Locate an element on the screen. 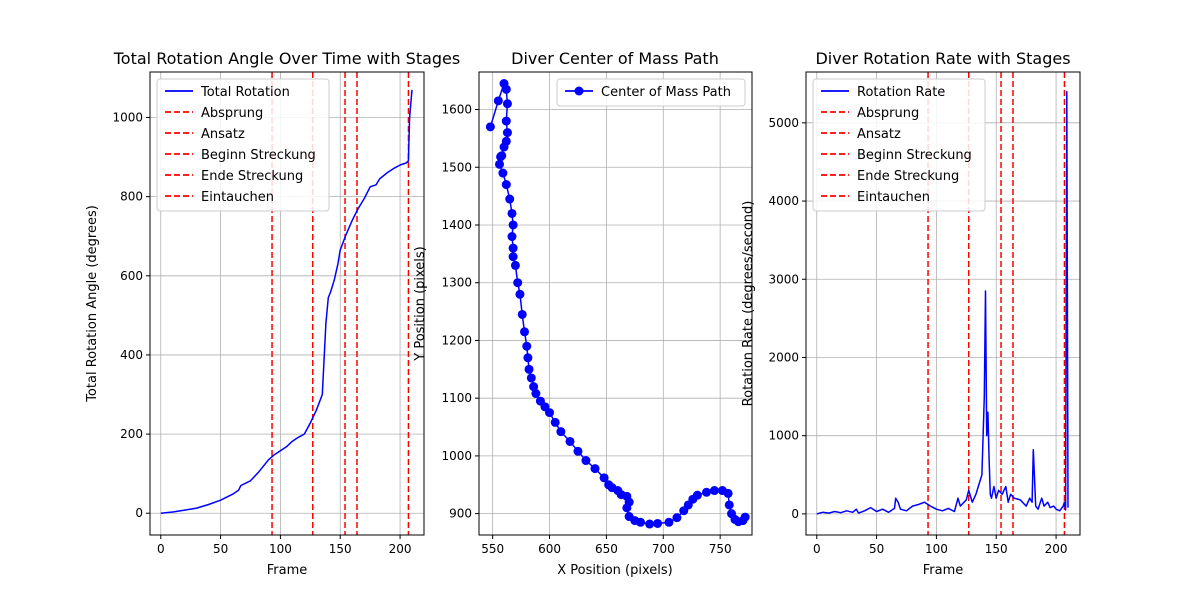  x-axis-label: X Position (pixels) is located at coordinates (614, 570).